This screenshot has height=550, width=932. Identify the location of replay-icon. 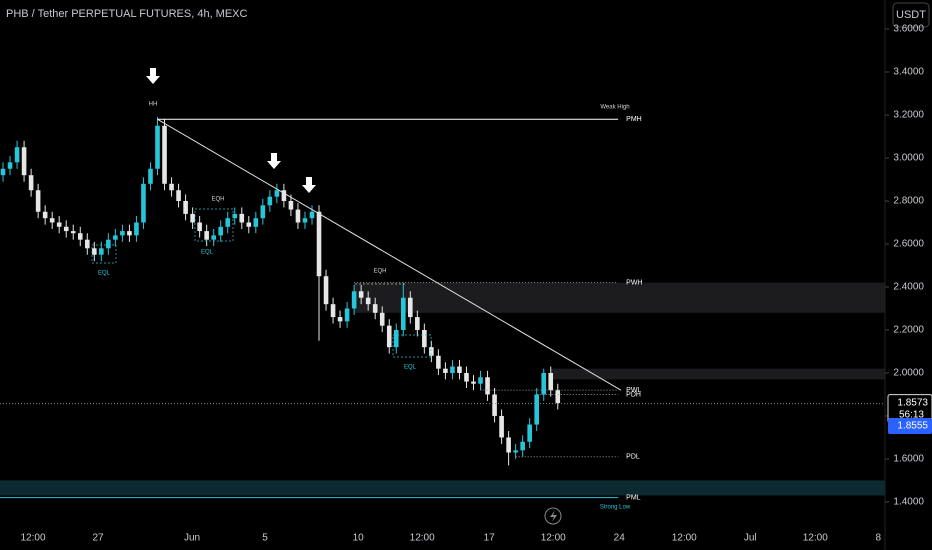
(553, 516).